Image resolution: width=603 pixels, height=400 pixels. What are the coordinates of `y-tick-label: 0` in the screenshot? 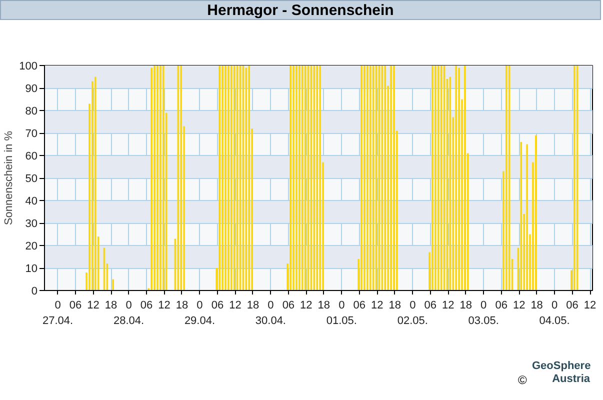 It's located at (34, 292).